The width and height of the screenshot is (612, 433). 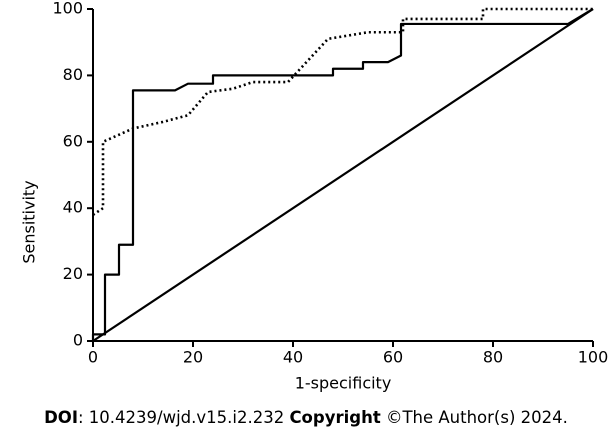 I want to click on x-tick-label: 40, so click(x=293, y=357).